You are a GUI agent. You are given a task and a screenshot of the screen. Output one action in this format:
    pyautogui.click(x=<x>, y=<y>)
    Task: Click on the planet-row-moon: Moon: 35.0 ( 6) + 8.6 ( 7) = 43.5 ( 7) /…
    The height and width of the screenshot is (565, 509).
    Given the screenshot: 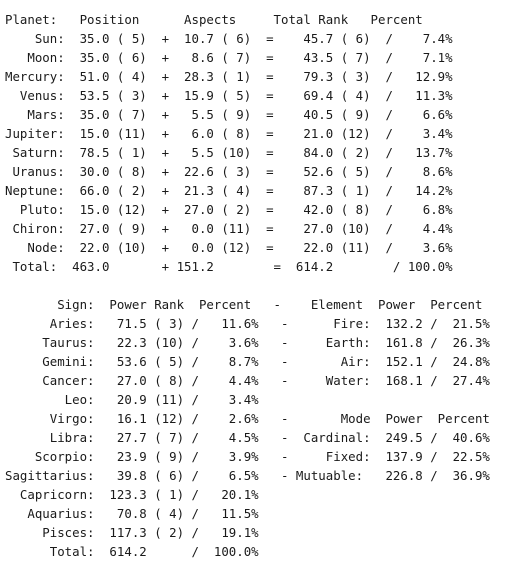 What is the action you would take?
    pyautogui.click(x=229, y=57)
    